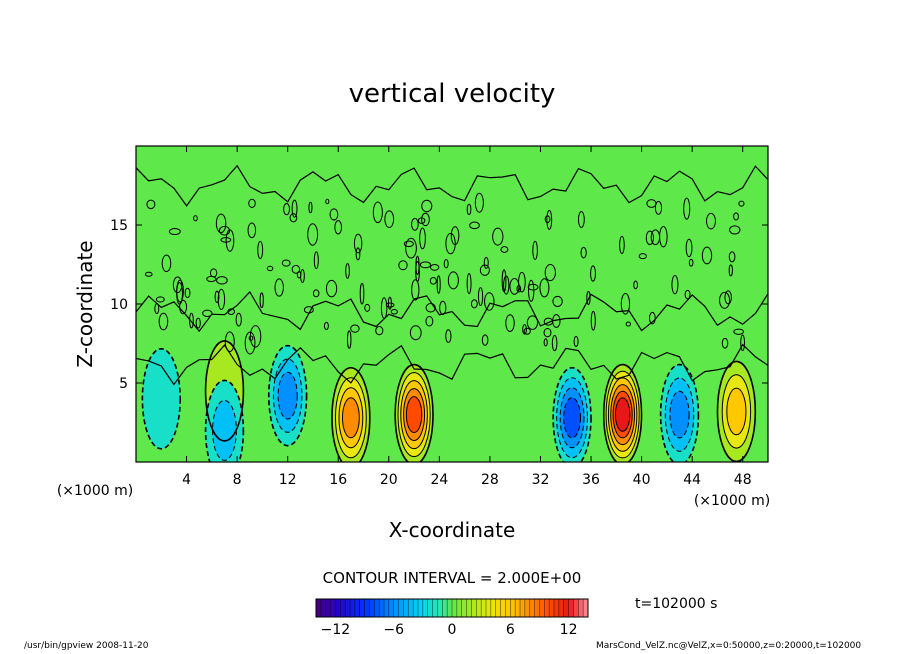  What do you see at coordinates (452, 630) in the screenshot?
I see `colorbar-tick-label: 0` at bounding box center [452, 630].